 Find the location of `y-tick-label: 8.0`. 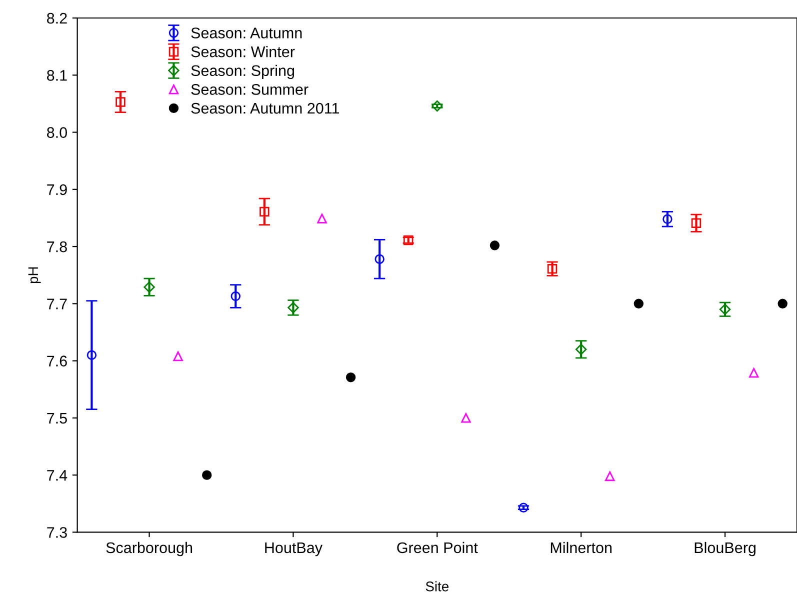

y-tick-label: 8.0 is located at coordinates (57, 132).